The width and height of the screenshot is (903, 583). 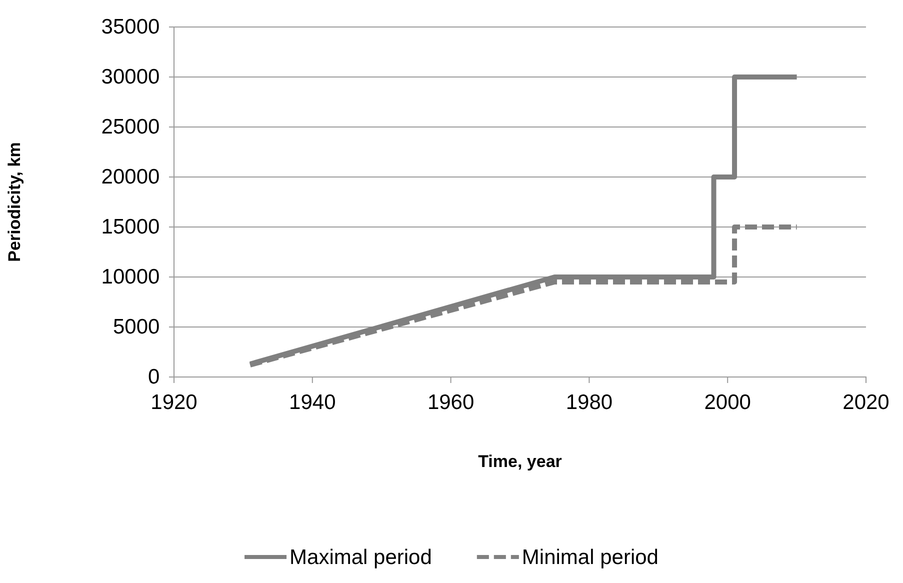 What do you see at coordinates (174, 402) in the screenshot?
I see `x-tick-label: 1920` at bounding box center [174, 402].